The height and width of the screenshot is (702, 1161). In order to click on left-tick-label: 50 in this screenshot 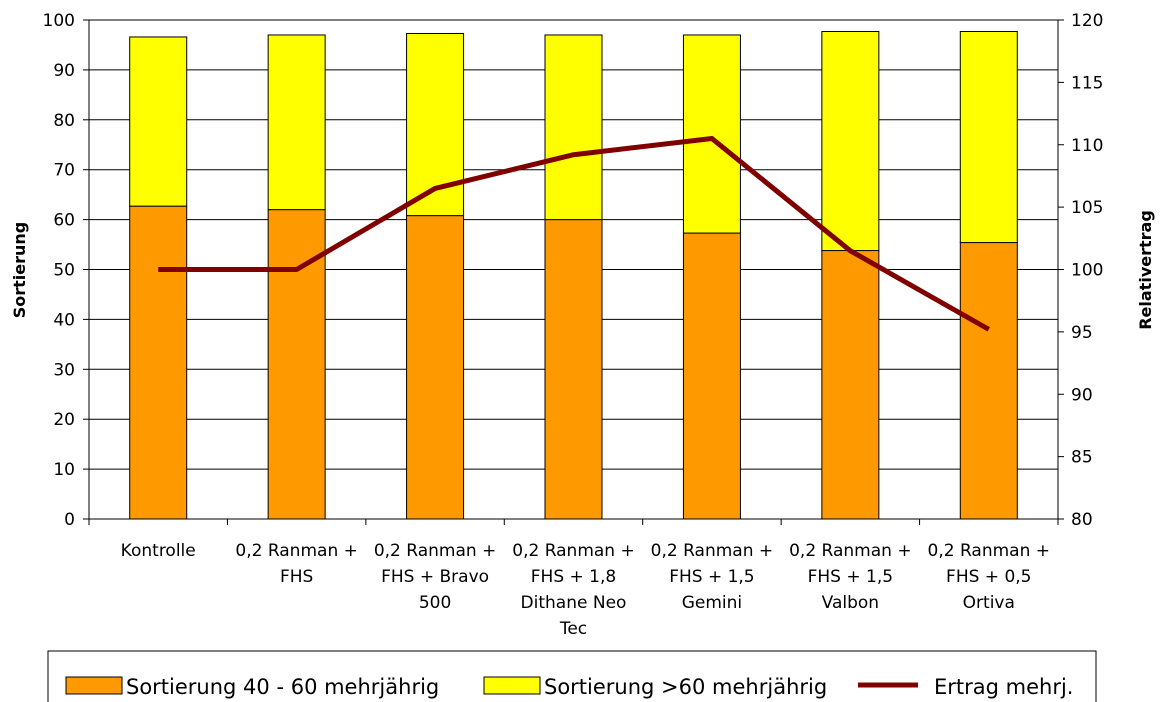, I will do `click(64, 271)`.